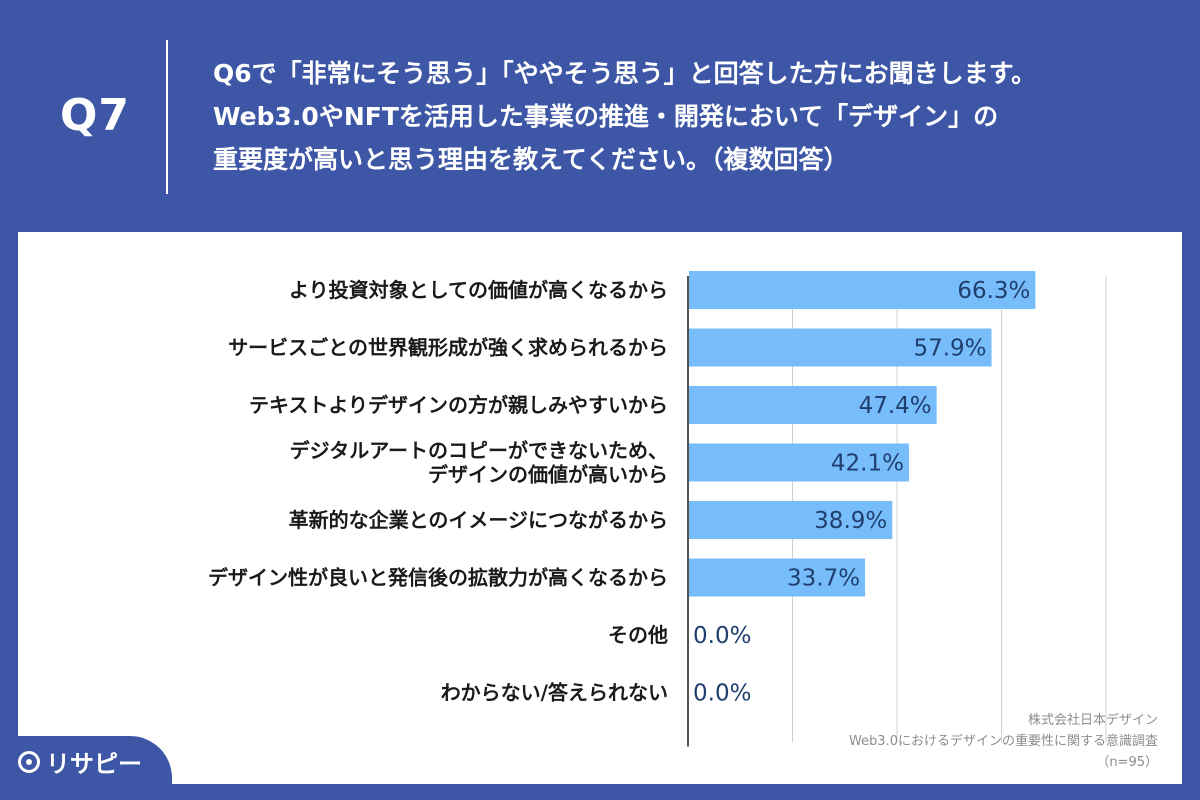 This screenshot has height=800, width=1200. I want to click on category-label: デジタルアートのコピーができないため、, so click(479, 451).